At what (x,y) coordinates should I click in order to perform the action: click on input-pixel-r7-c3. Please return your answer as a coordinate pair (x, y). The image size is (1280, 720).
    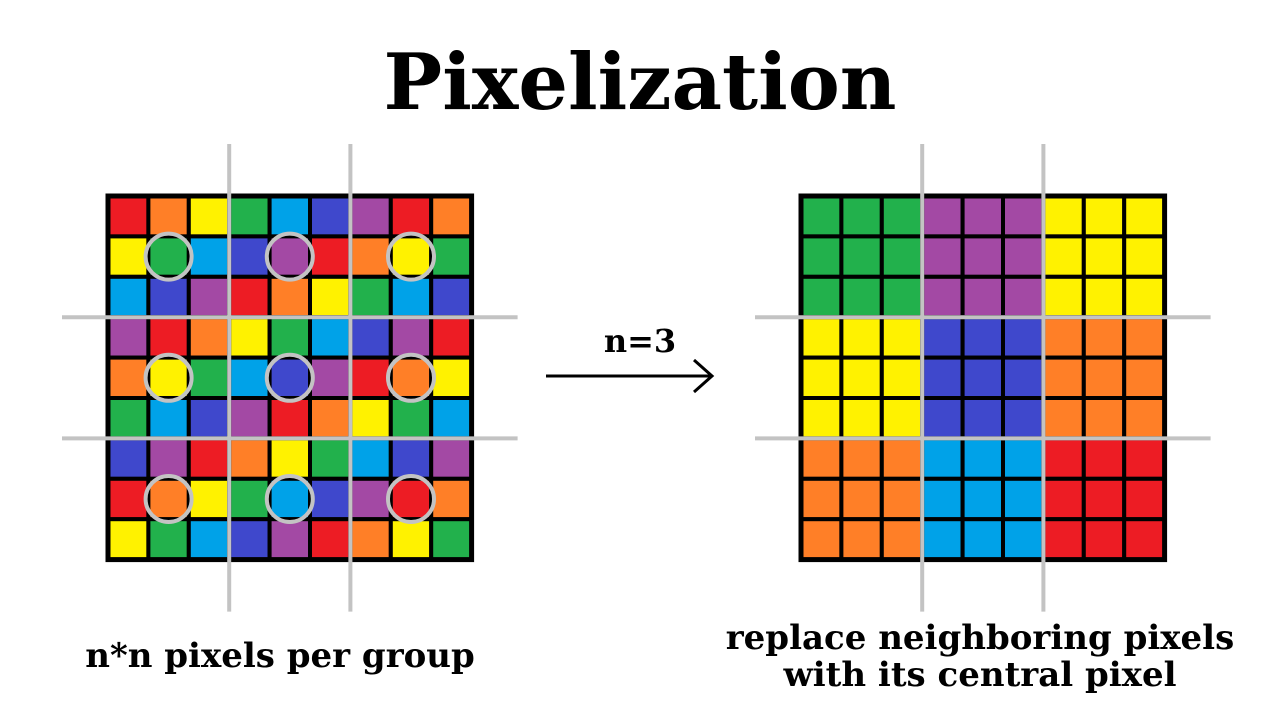
    Looking at the image, I should click on (249, 499).